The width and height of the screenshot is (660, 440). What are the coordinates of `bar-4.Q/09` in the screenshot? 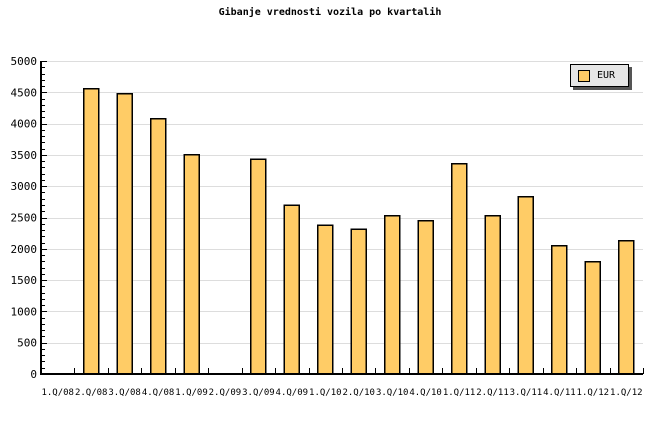 It's located at (292, 289).